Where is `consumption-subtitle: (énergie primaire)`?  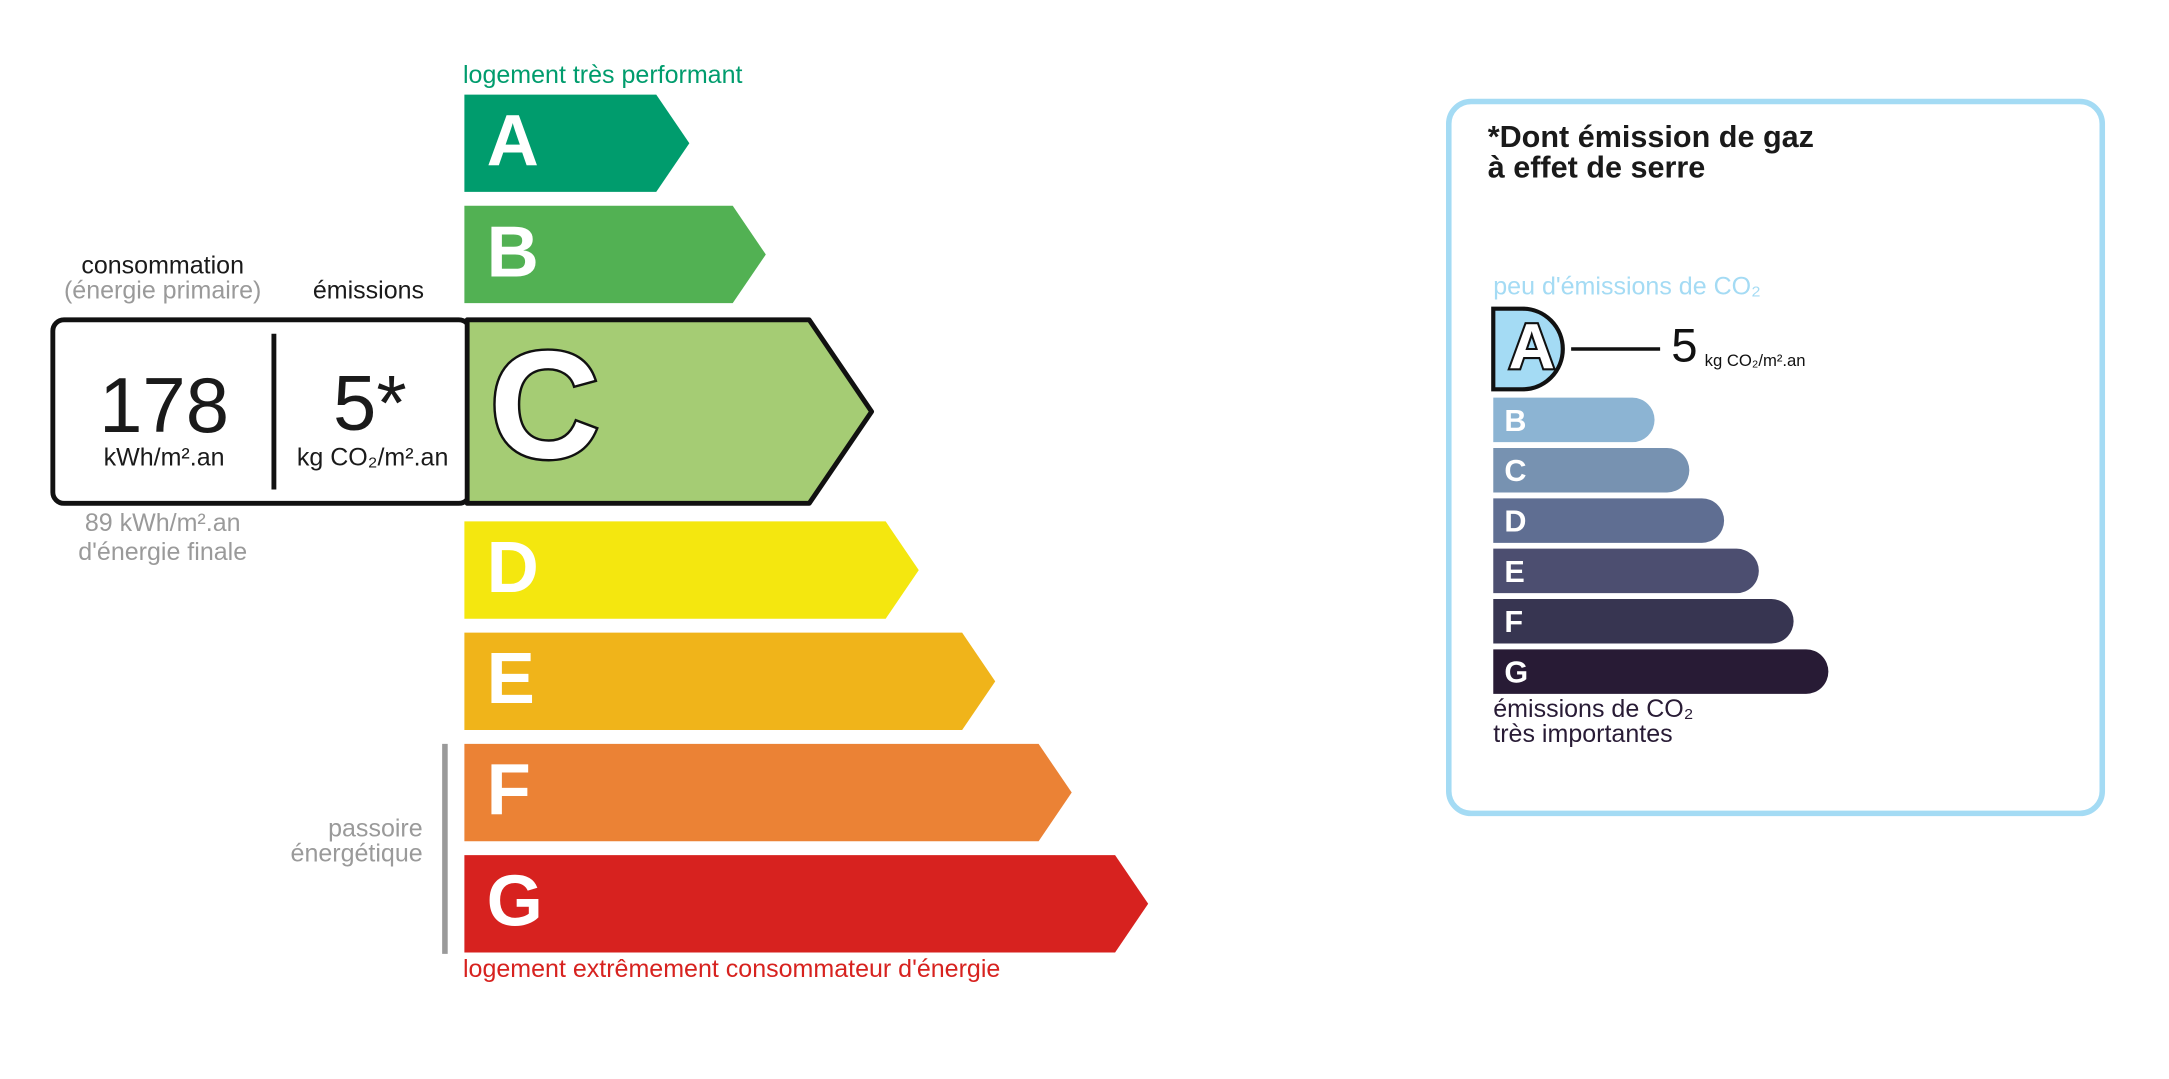
consumption-subtitle: (énergie primaire) is located at coordinates (162, 291).